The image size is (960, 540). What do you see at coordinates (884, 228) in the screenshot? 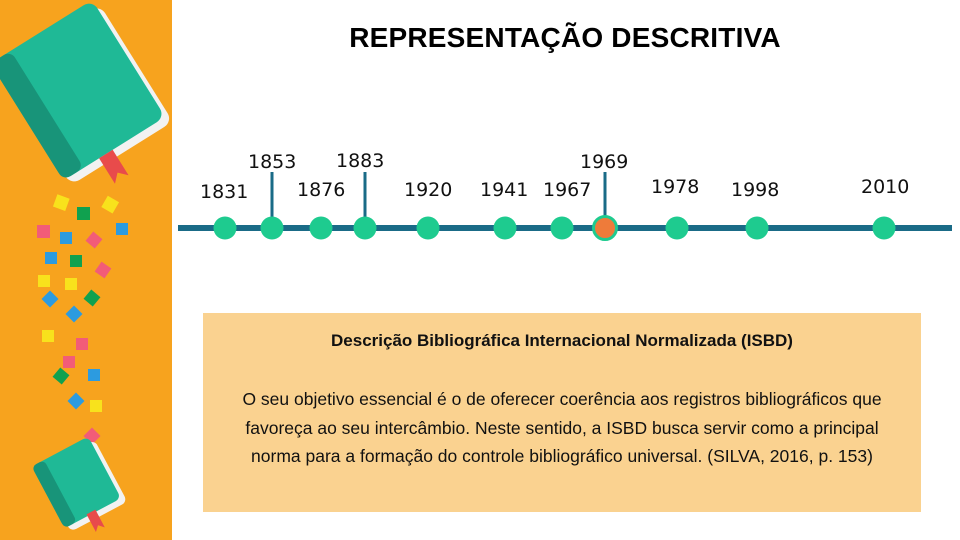
I see `timeline-dot-2010` at bounding box center [884, 228].